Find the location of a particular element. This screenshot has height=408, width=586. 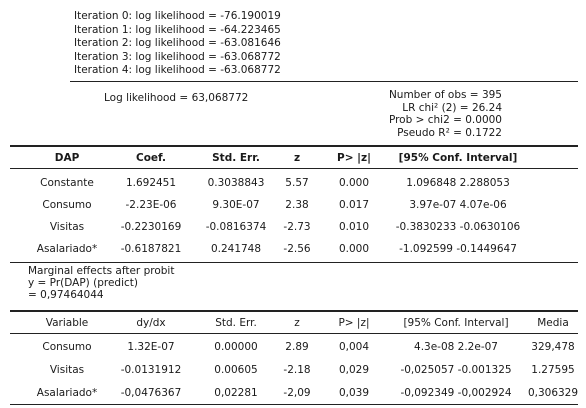

conf-interval-value: -1.092599 -0.1449647 is located at coordinates (458, 249).